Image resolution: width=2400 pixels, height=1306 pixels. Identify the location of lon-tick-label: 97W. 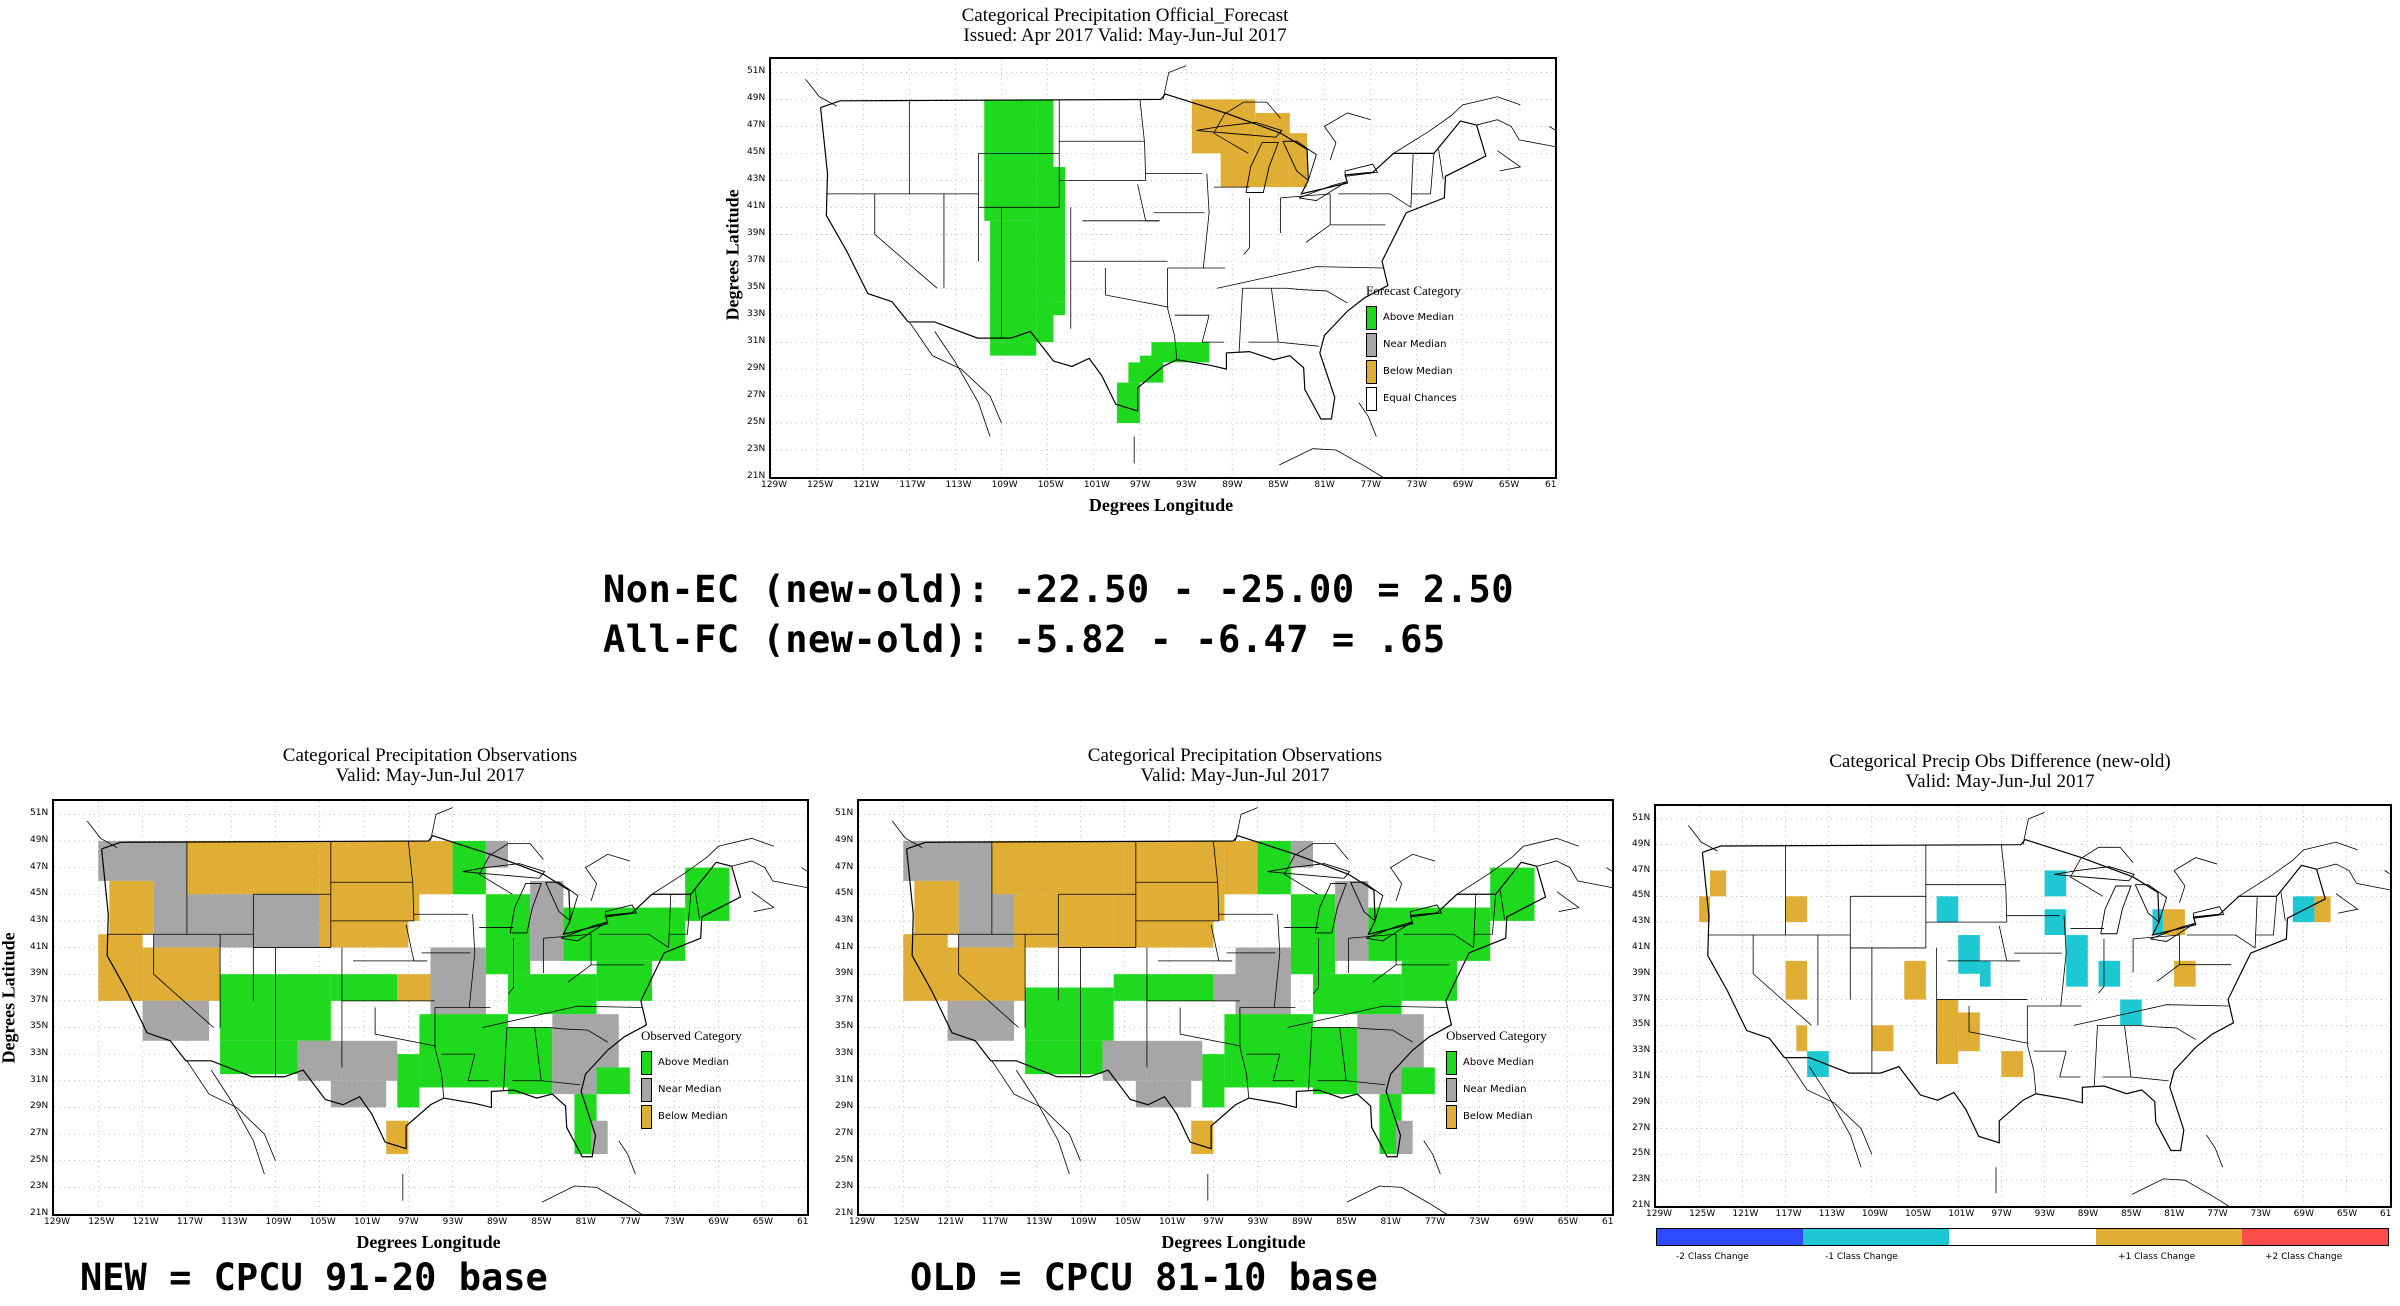
(1140, 485).